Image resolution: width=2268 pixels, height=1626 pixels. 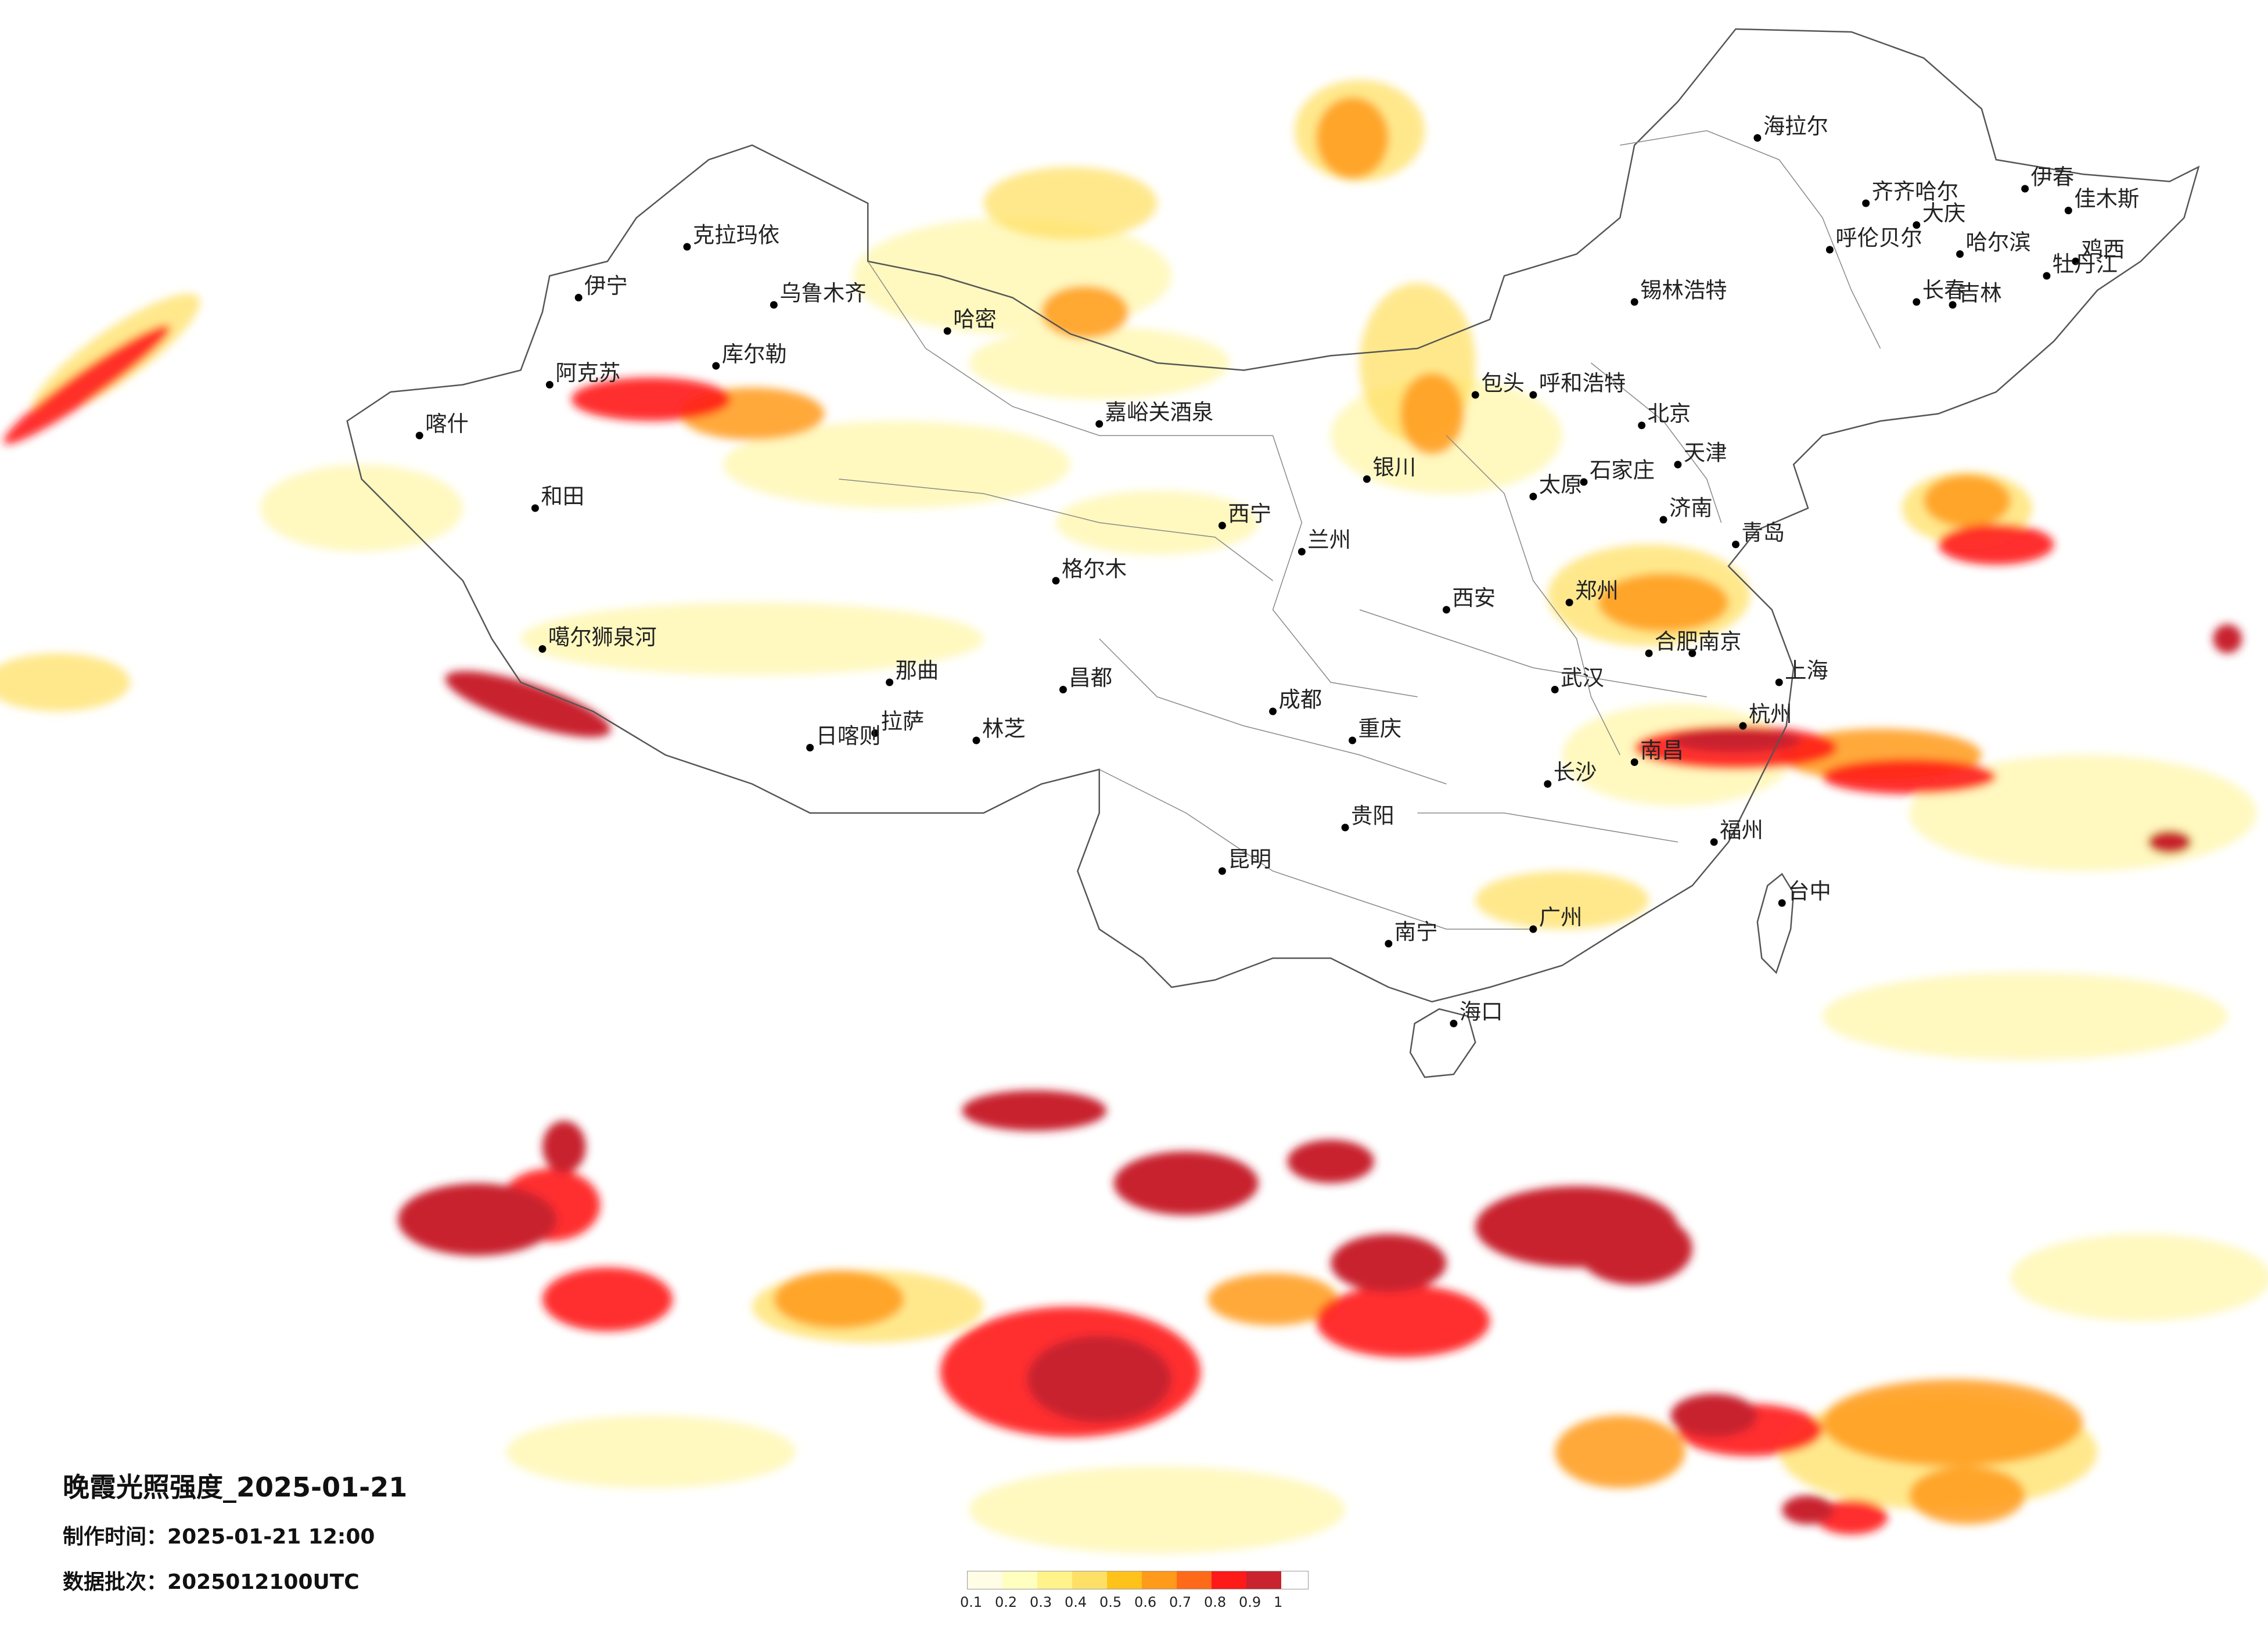 What do you see at coordinates (2106, 198) in the screenshot?
I see `city-label: 佳木斯` at bounding box center [2106, 198].